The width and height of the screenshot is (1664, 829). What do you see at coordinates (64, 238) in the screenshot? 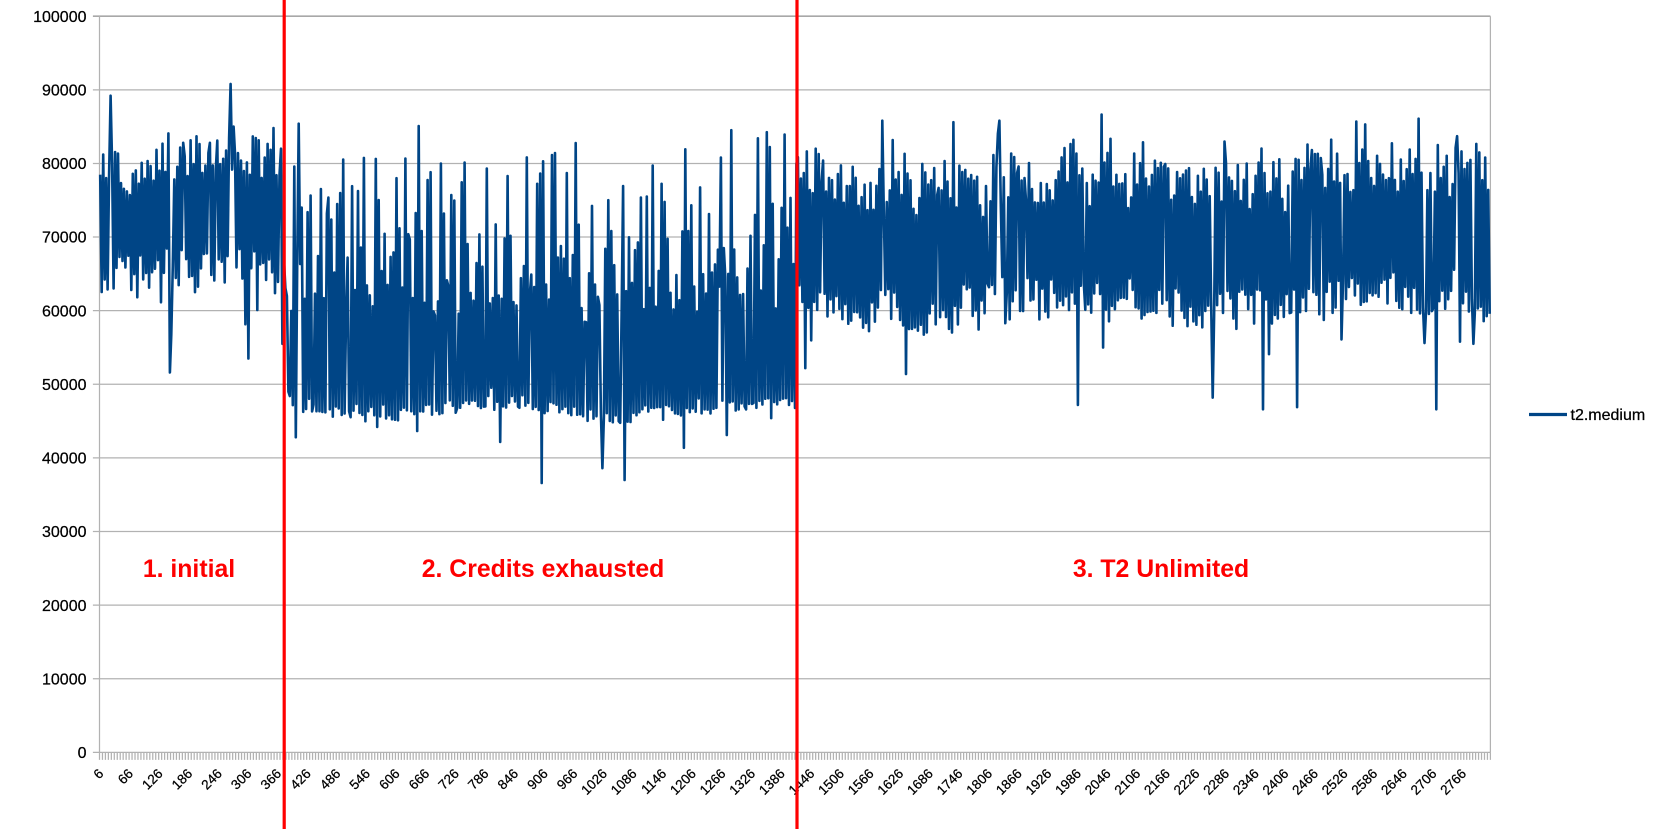
I see `svg-text: 70000` at bounding box center [64, 238].